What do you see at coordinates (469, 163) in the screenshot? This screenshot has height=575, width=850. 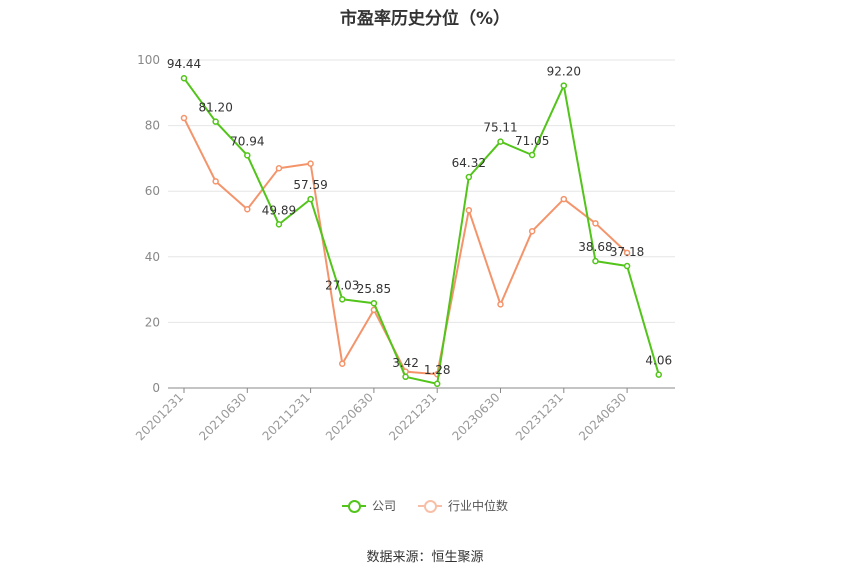 I see `data-label-company: 64.32` at bounding box center [469, 163].